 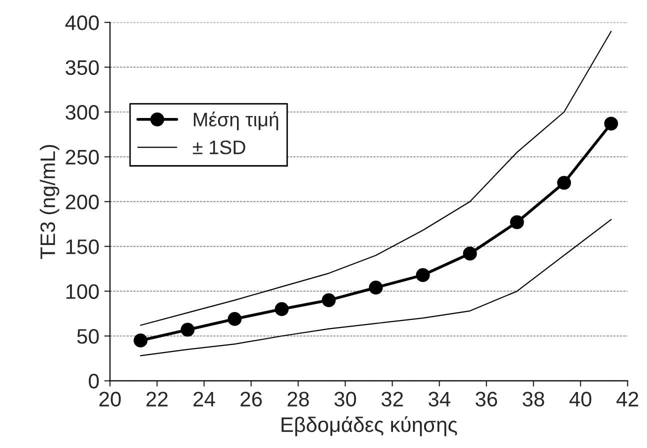 I want to click on y-tick-label: 250, so click(x=82, y=157).